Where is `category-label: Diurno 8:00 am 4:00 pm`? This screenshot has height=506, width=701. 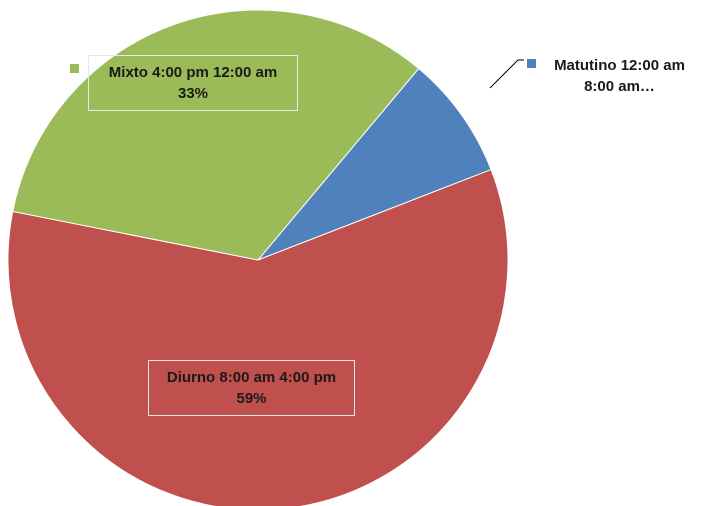 category-label: Diurno 8:00 am 4:00 pm is located at coordinates (251, 377).